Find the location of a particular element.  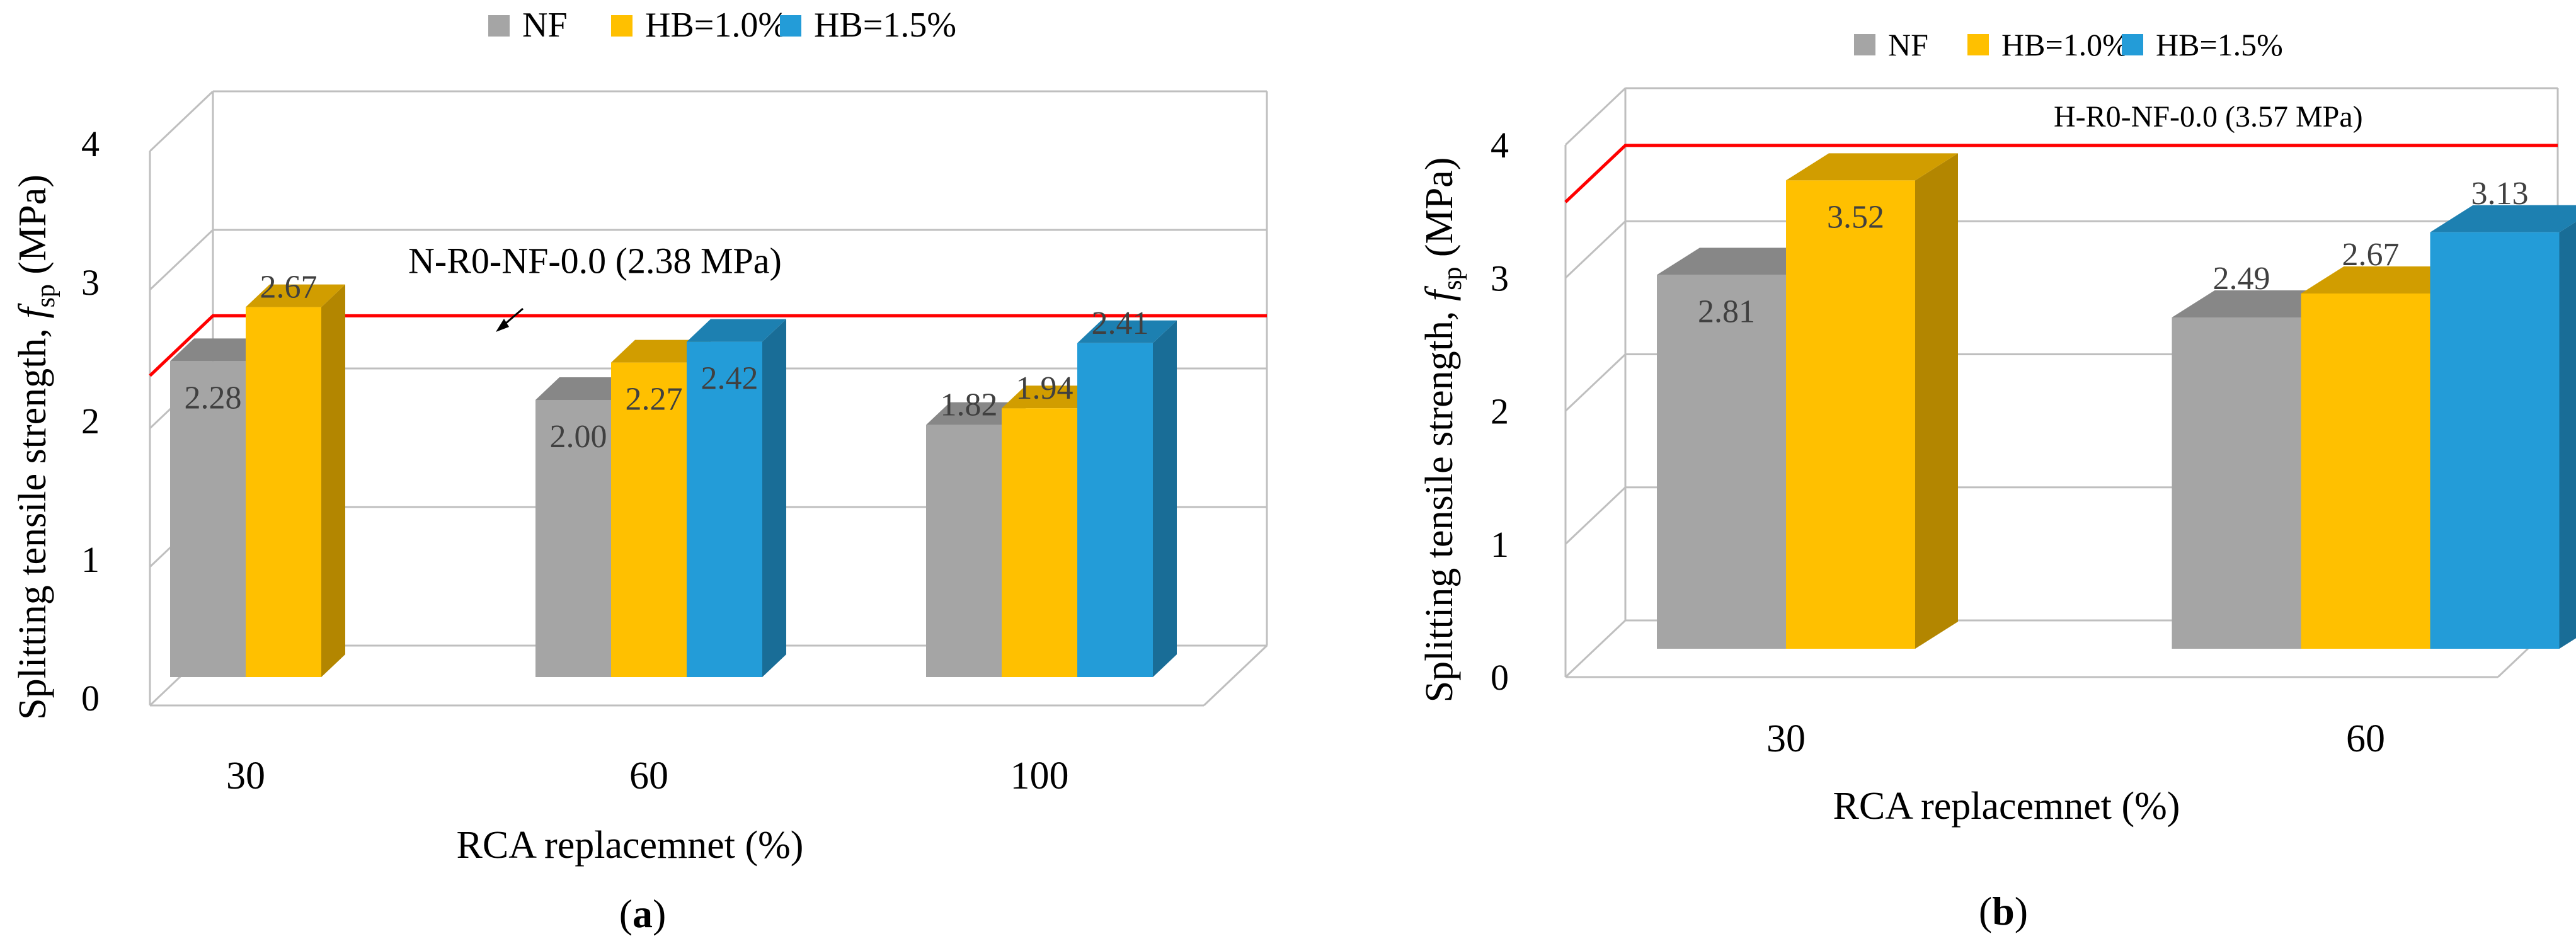

panel-label: (b) is located at coordinates (2004, 911).